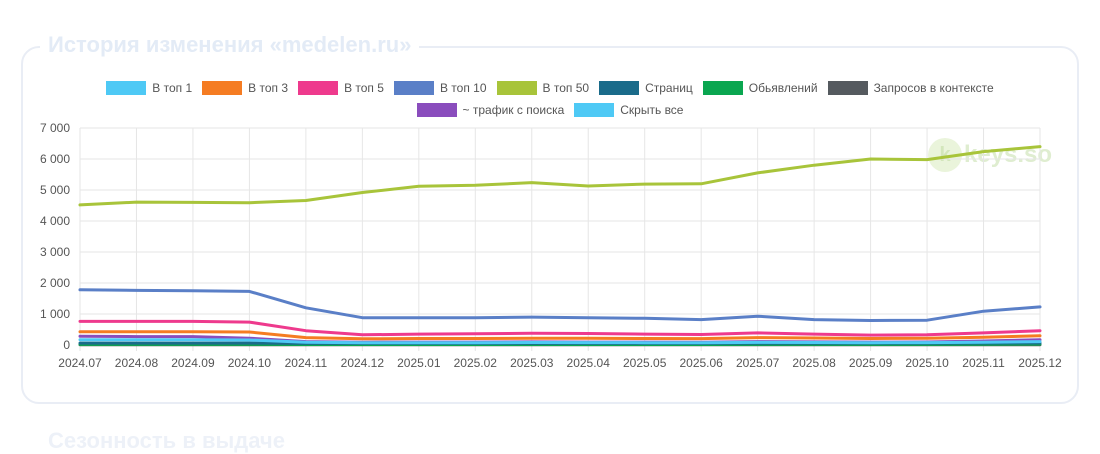  I want to click on y-tick-label: 6 000, so click(55, 159).